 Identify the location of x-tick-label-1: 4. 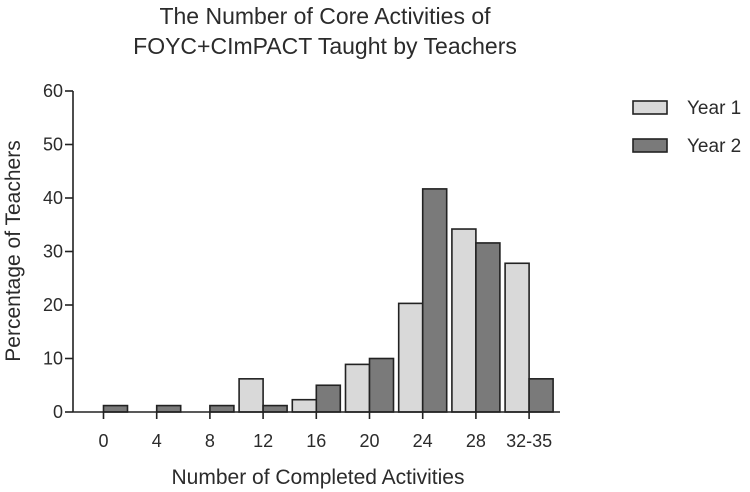
(157, 441).